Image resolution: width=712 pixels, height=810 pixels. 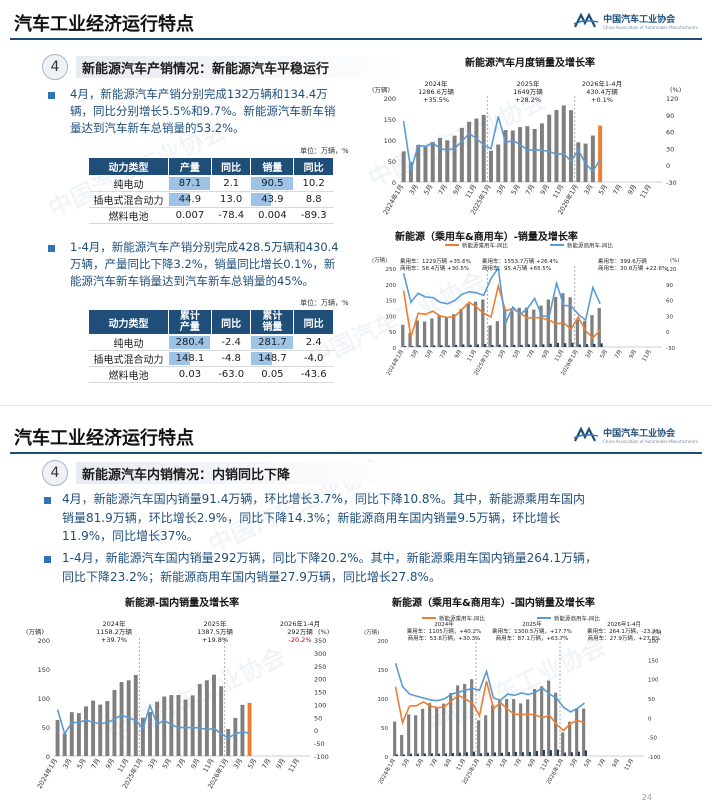 I want to click on y2-tick-label: 60, so click(x=669, y=302).